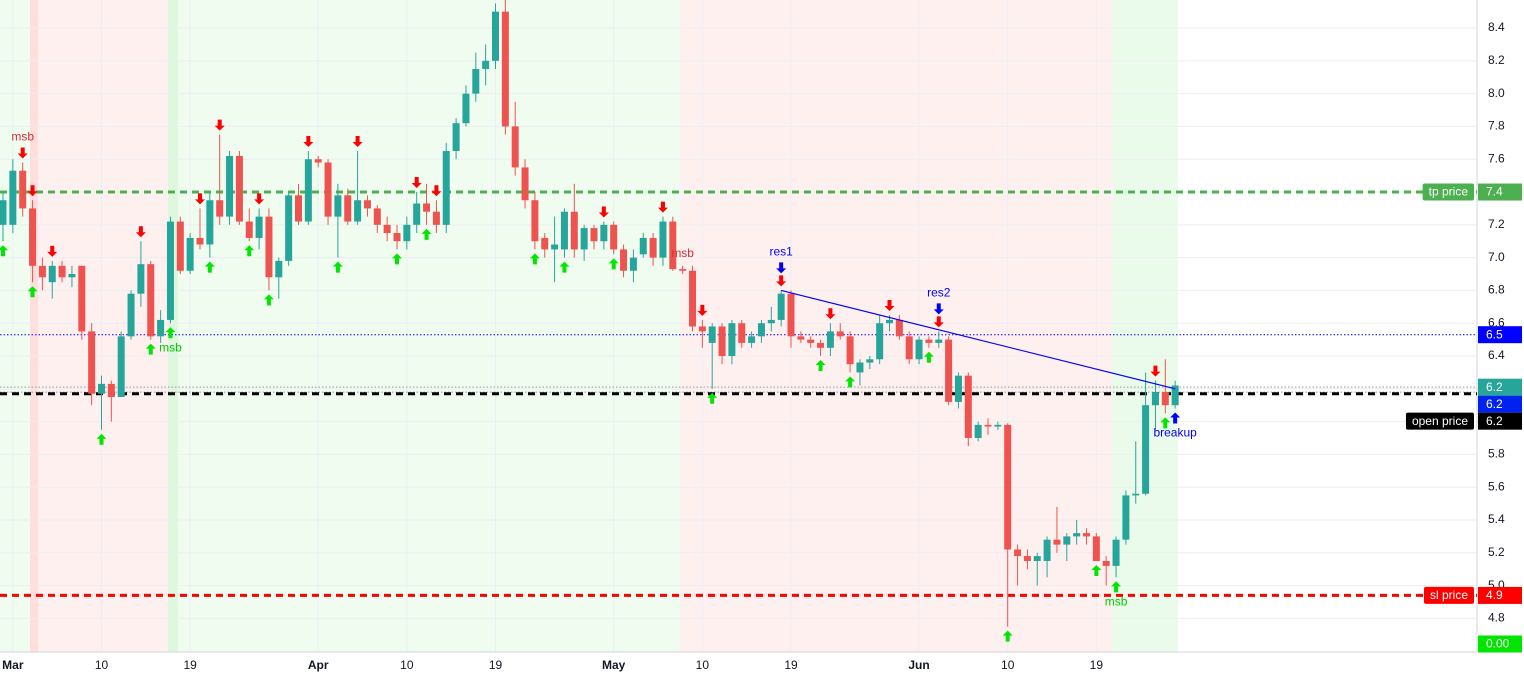 This screenshot has width=1524, height=680. I want to click on price-tag-label: 0.00, so click(1498, 644).